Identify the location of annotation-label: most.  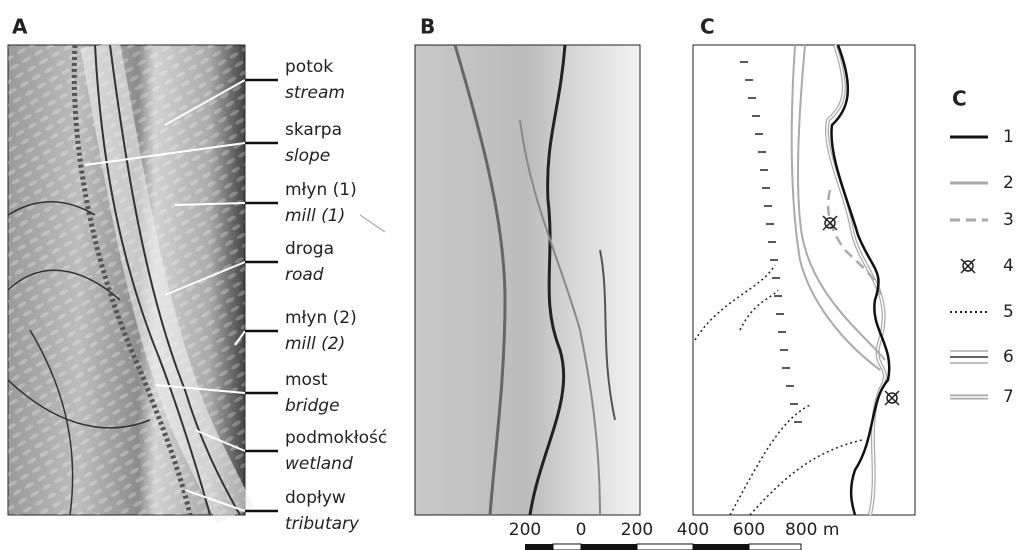
(306, 380).